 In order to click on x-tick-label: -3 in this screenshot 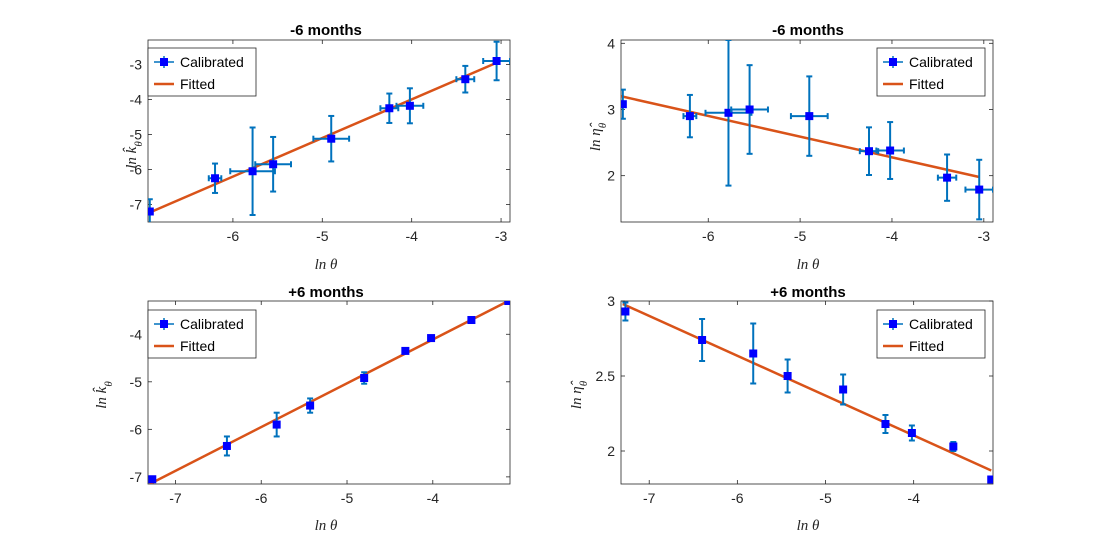, I will do `click(501, 236)`.